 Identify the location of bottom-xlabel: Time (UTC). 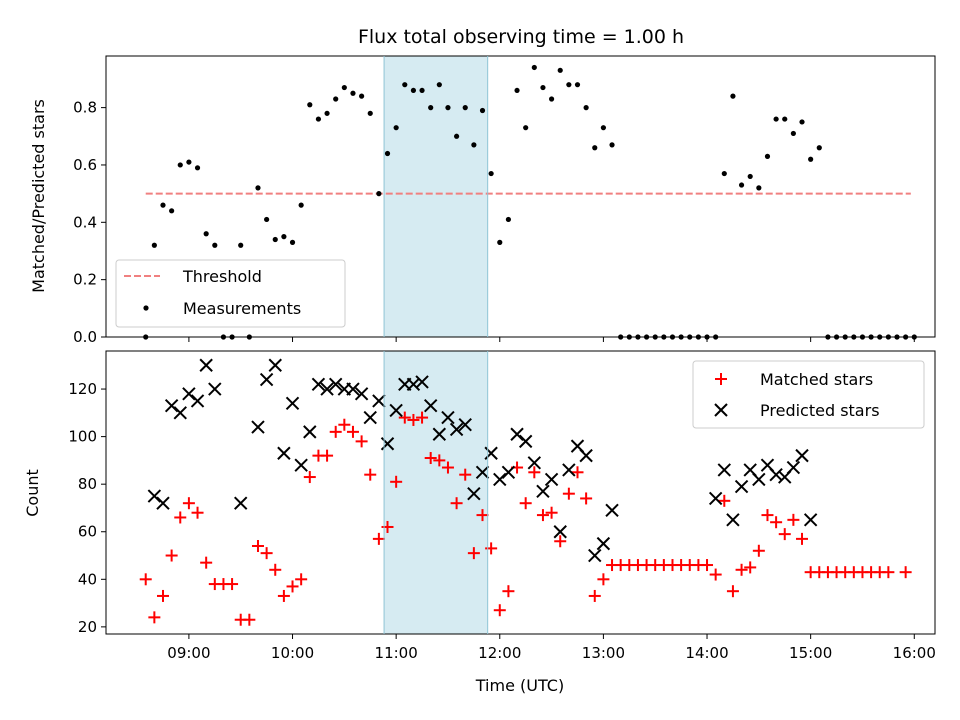
(519, 685).